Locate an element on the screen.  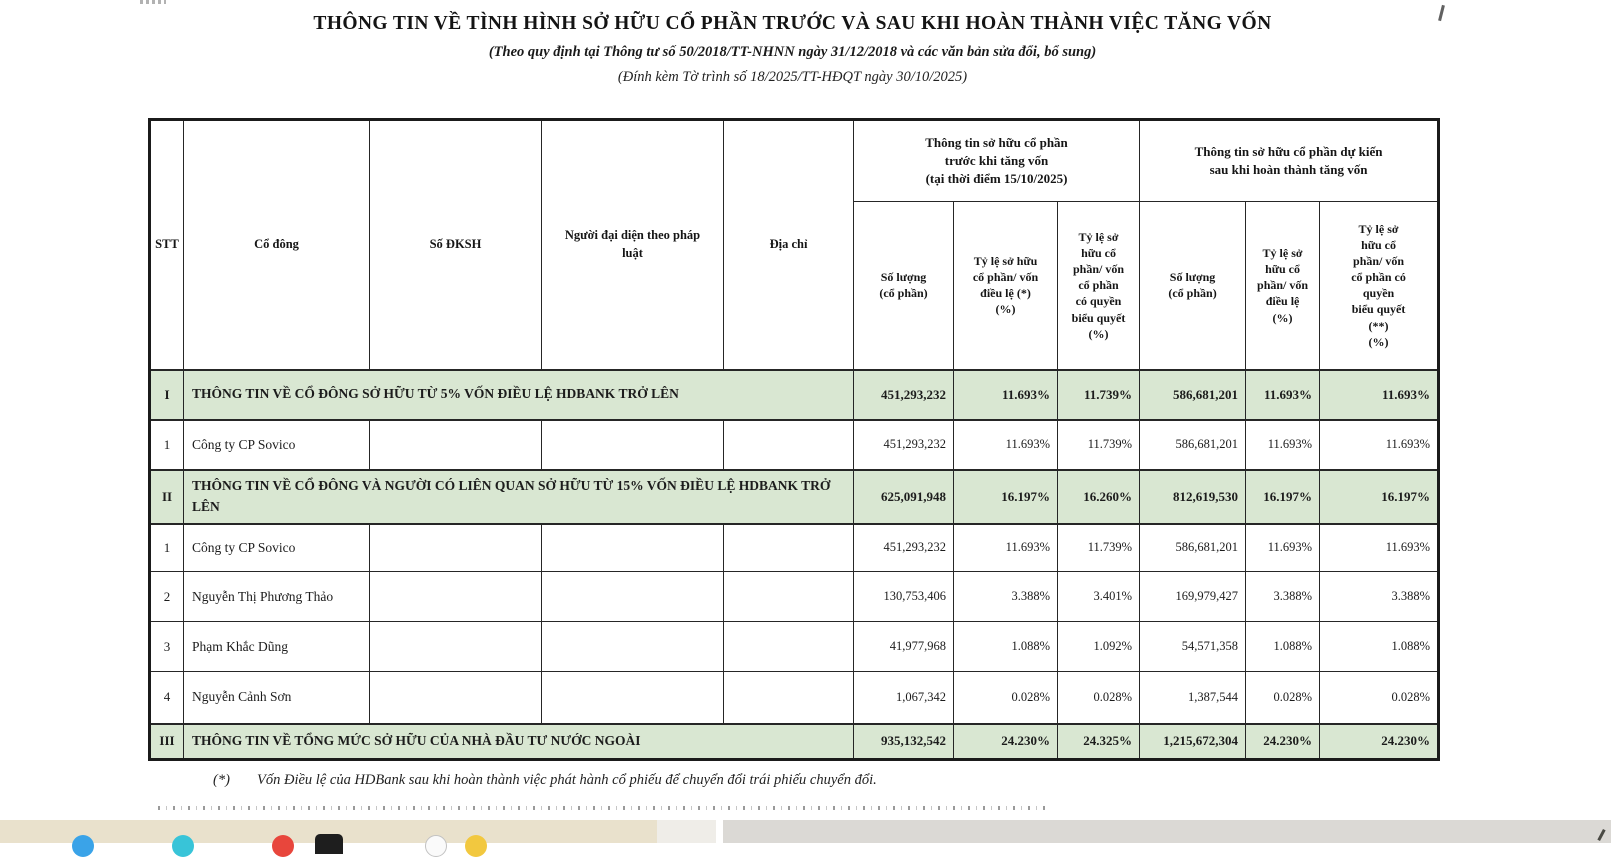
dark-app-icon is located at coordinates (329, 844).